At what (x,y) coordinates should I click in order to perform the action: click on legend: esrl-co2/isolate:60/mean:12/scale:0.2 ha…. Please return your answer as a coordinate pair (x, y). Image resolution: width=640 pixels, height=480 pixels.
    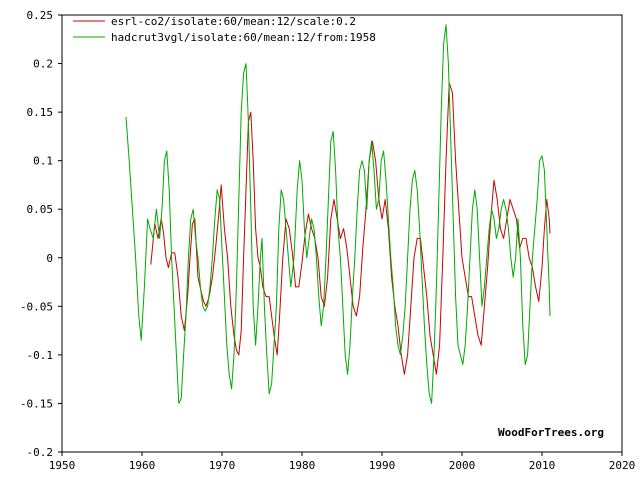
    Looking at the image, I should click on (224, 29).